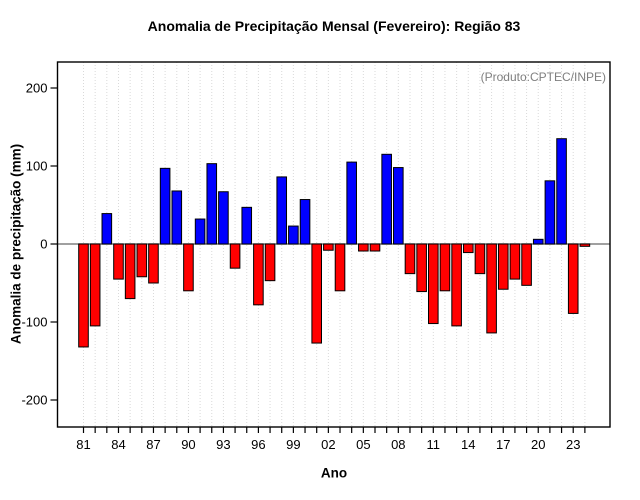 The image size is (640, 500). I want to click on bar-2008, so click(398, 206).